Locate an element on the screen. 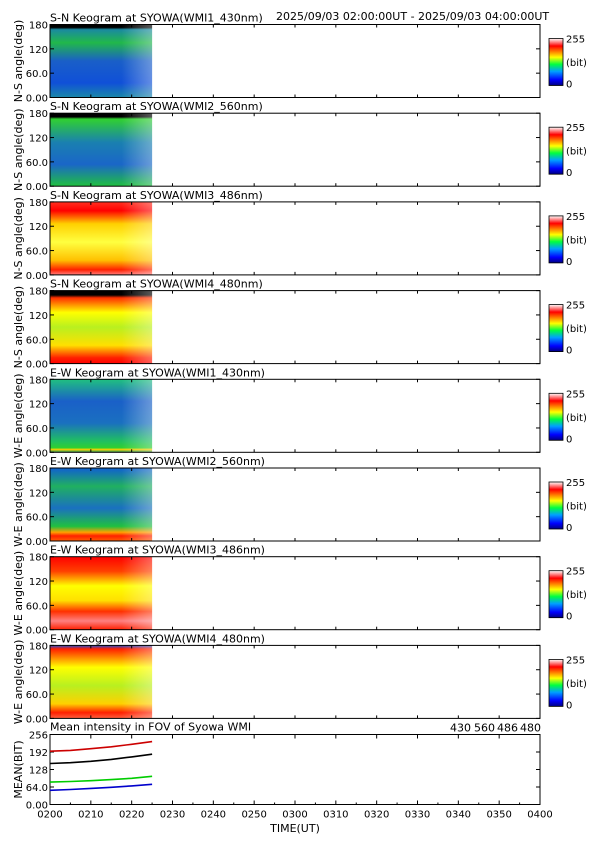 The image size is (595, 842). x-tick-label: 0210 is located at coordinates (90, 815).